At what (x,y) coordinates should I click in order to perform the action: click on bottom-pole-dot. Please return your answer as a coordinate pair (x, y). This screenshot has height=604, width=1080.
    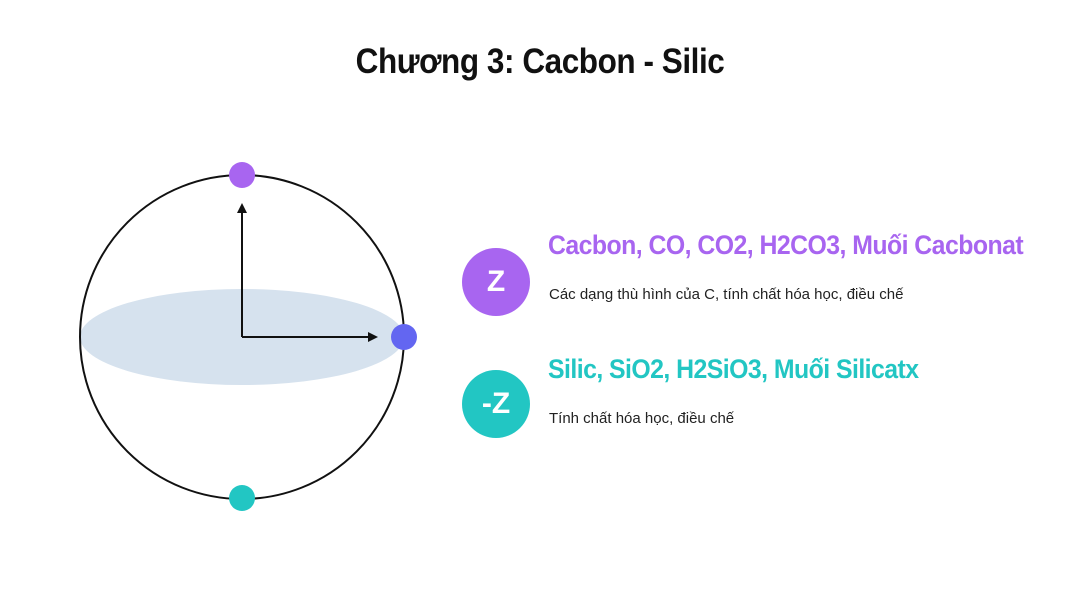
    Looking at the image, I should click on (242, 498).